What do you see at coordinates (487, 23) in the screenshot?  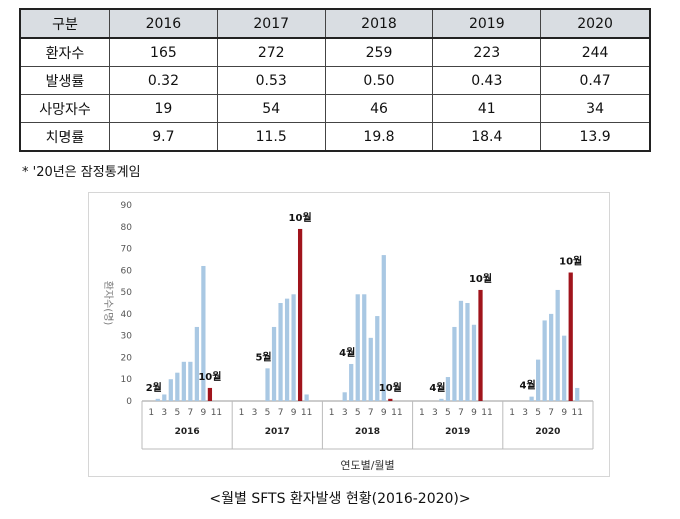 I see `table-header-cell: 2019` at bounding box center [487, 23].